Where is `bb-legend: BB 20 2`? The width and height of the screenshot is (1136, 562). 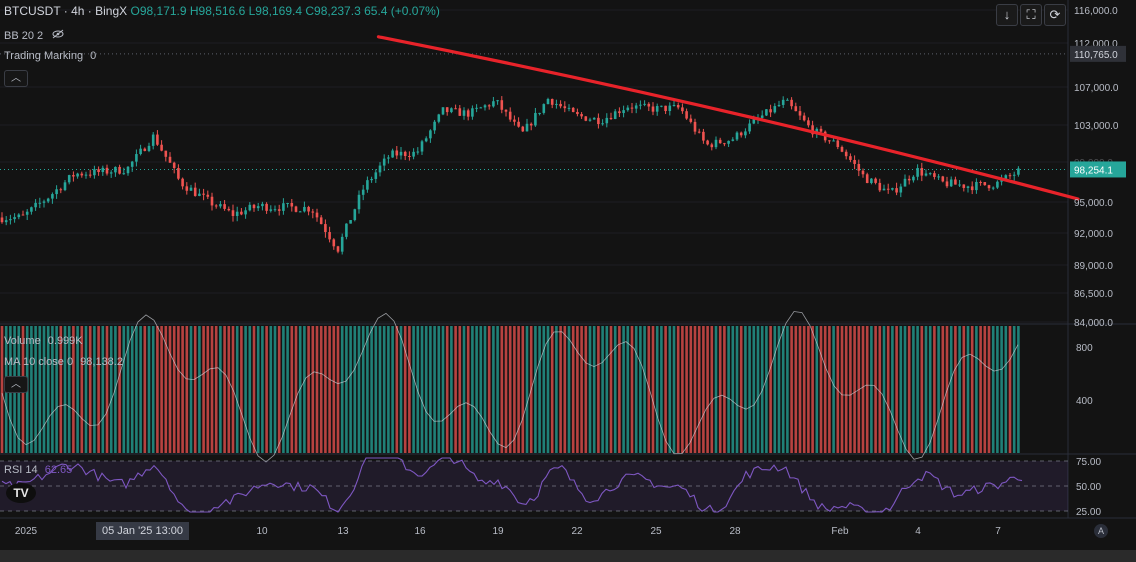
bb-legend: BB 20 2 is located at coordinates (34, 35).